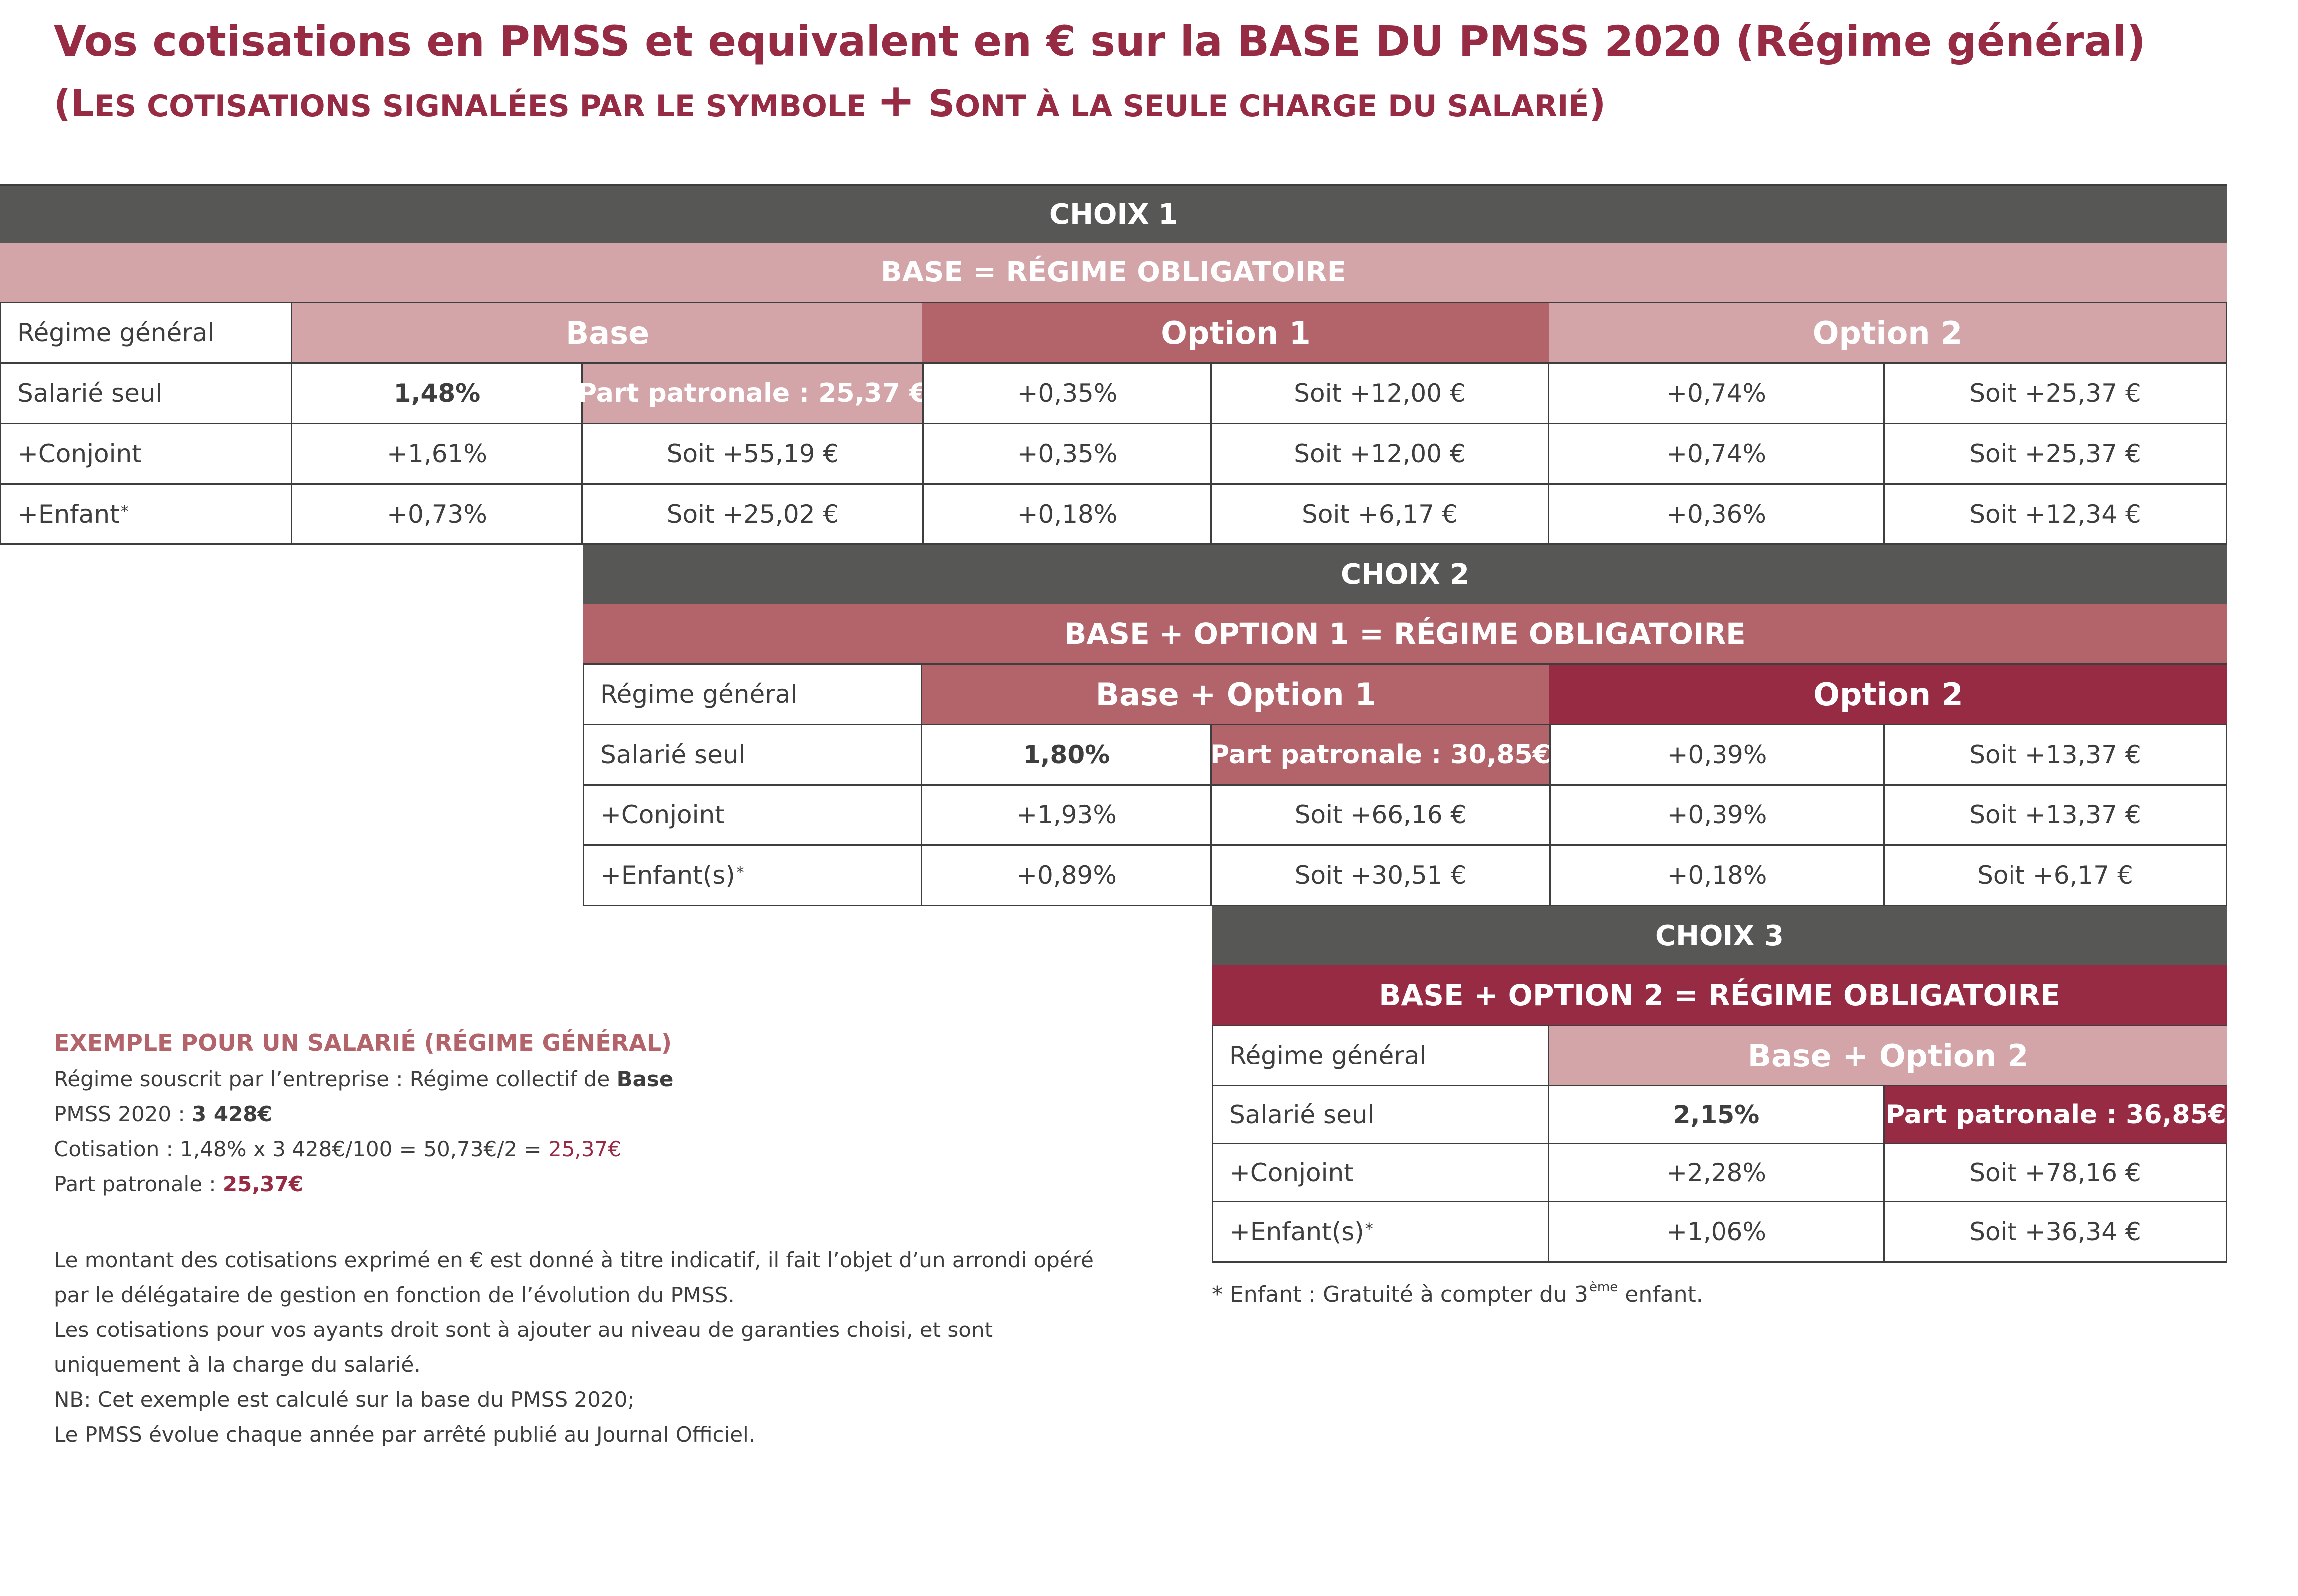  Describe the element at coordinates (437, 515) in the screenshot. I see `base-rate: +0,73%` at that location.